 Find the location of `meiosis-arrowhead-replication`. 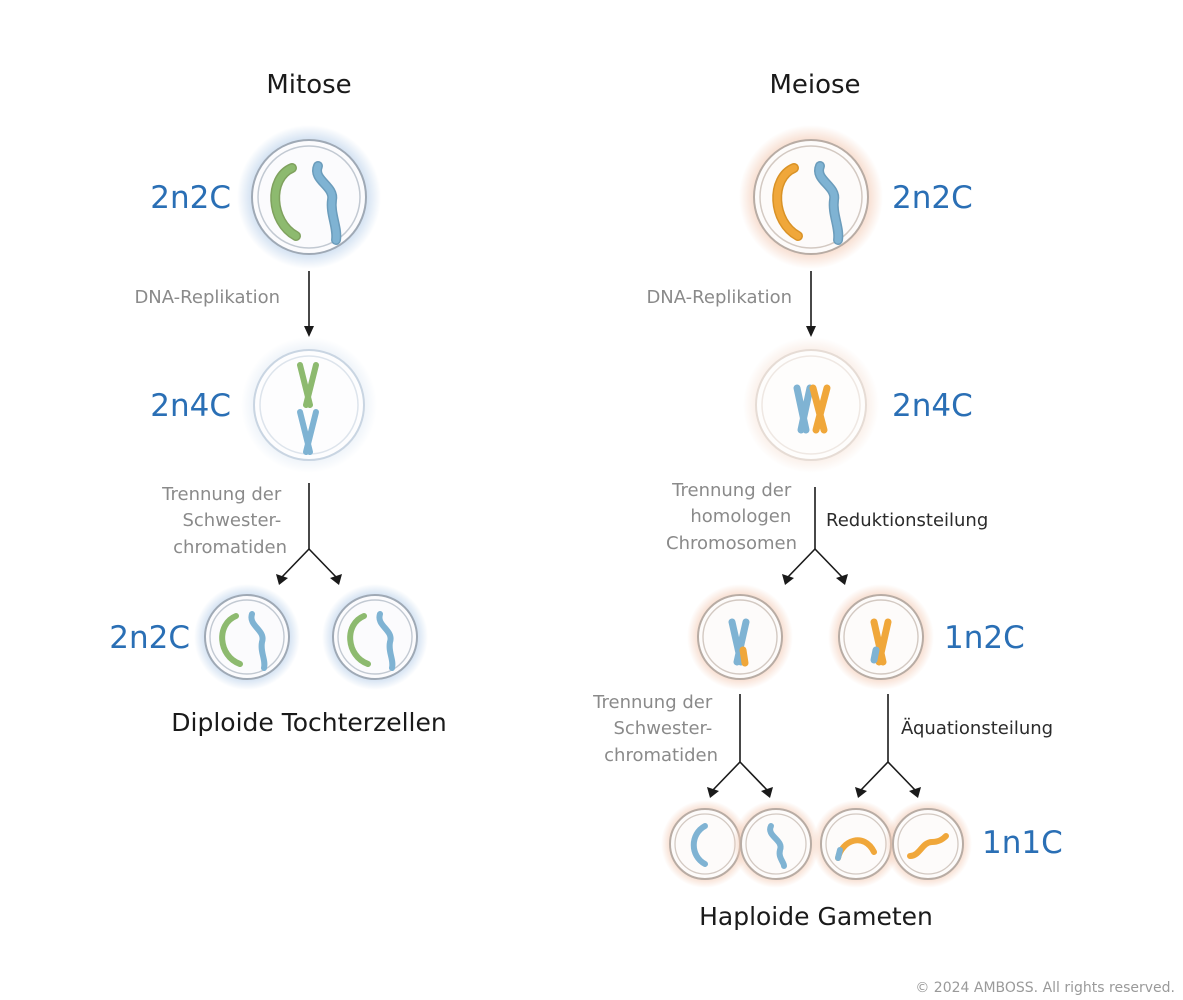

meiosis-arrowhead-replication is located at coordinates (811, 331).